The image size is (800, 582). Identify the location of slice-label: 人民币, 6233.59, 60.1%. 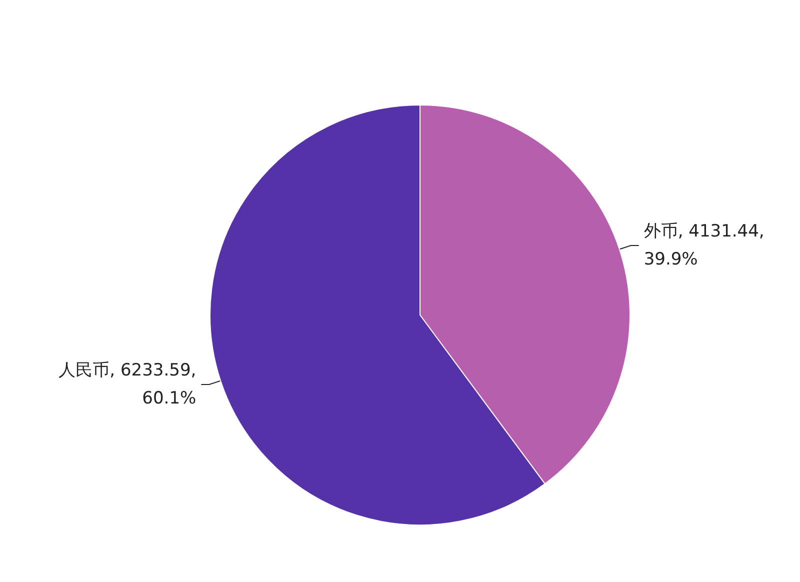
(127, 384).